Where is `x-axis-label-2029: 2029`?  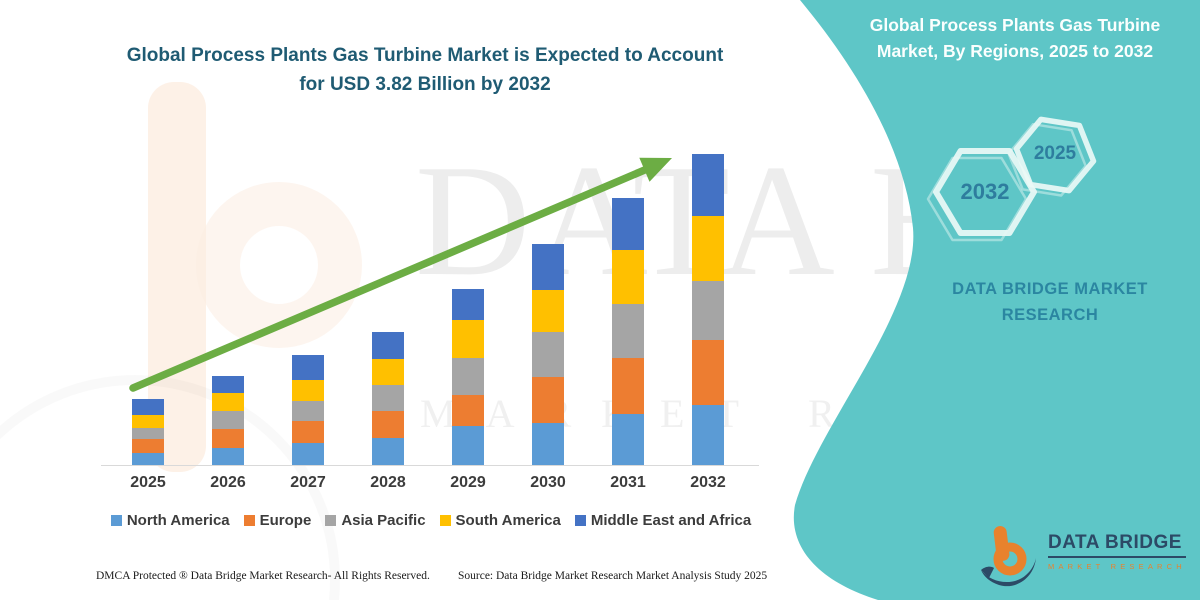
x-axis-label-2029: 2029 is located at coordinates (468, 482).